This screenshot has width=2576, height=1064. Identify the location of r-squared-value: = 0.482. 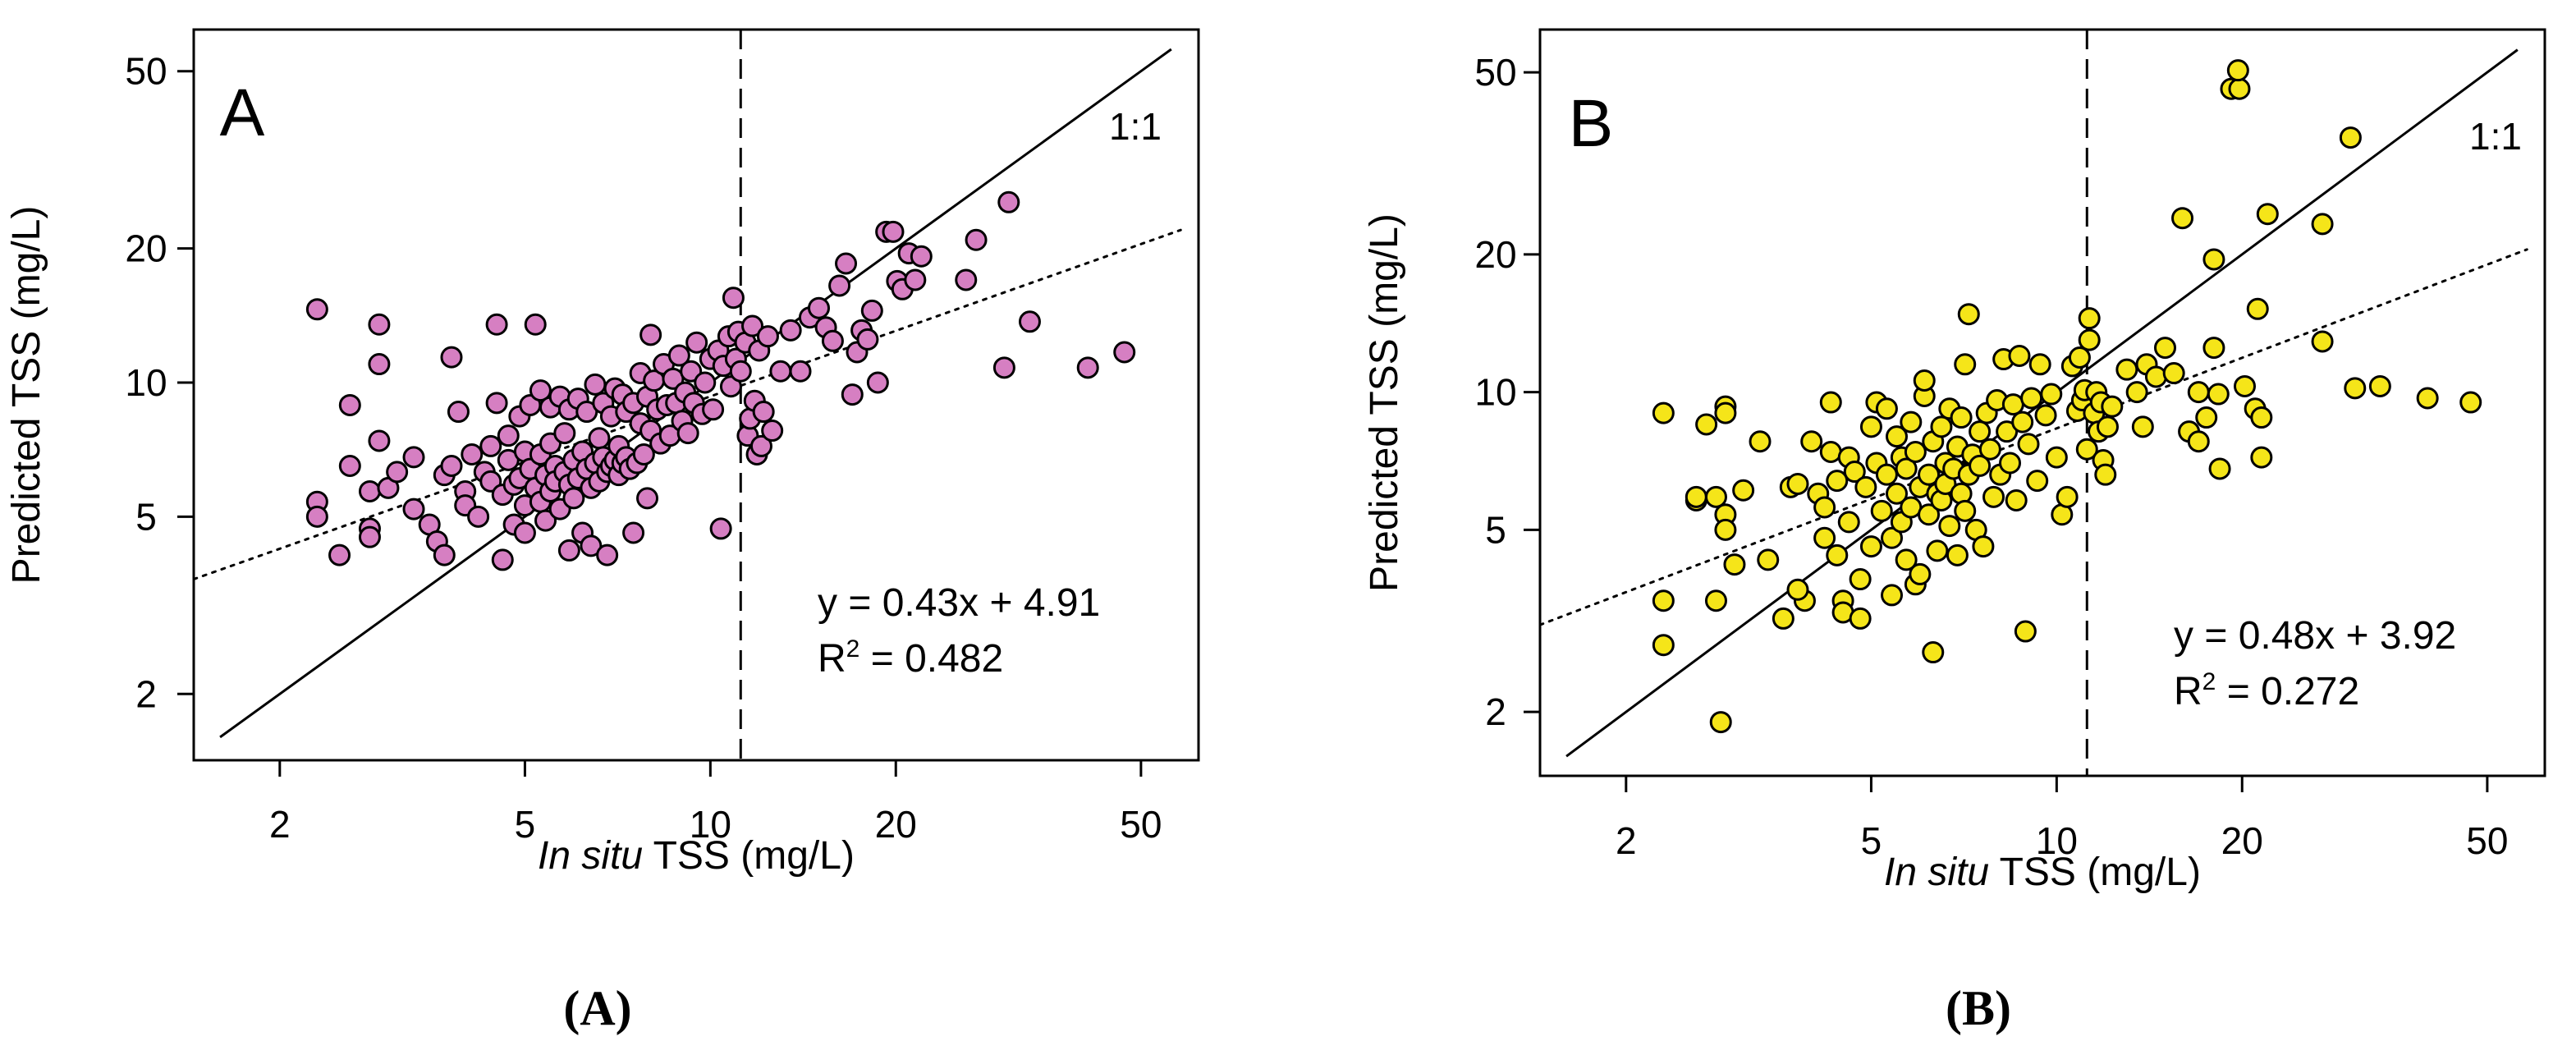
(931, 659).